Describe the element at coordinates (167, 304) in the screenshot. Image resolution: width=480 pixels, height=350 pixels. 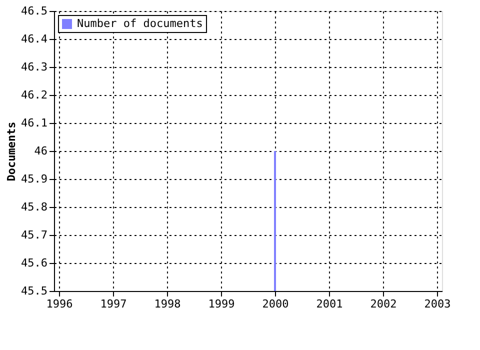
I see `x-tick-label: 1998` at that location.